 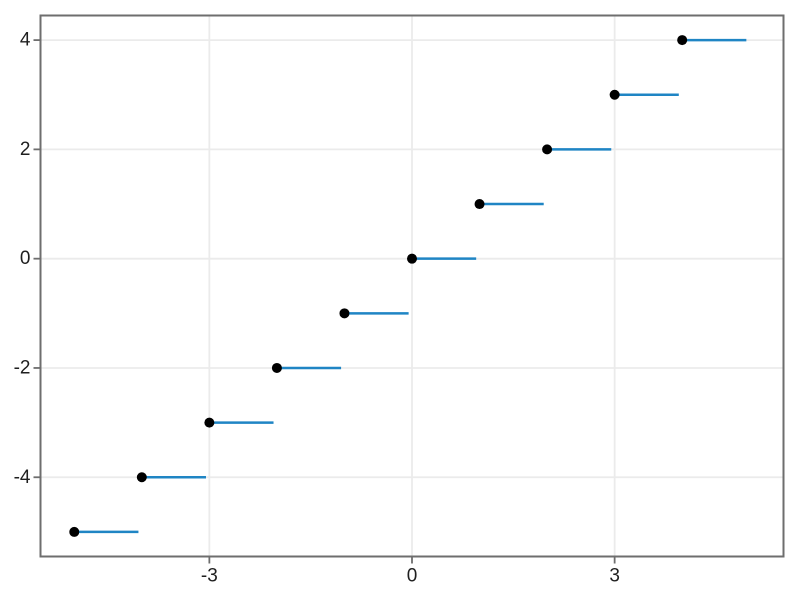 I want to click on x-tick-label: -3, so click(x=209, y=575).